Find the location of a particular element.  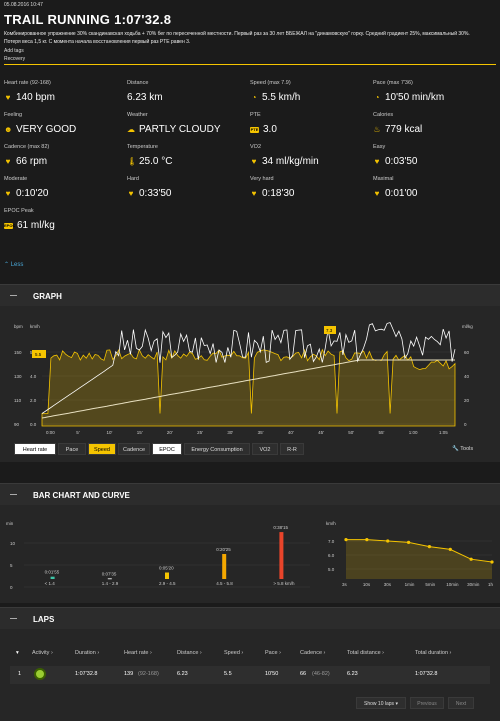

series-button-heart-rate: Heart rate is located at coordinates (35, 449).